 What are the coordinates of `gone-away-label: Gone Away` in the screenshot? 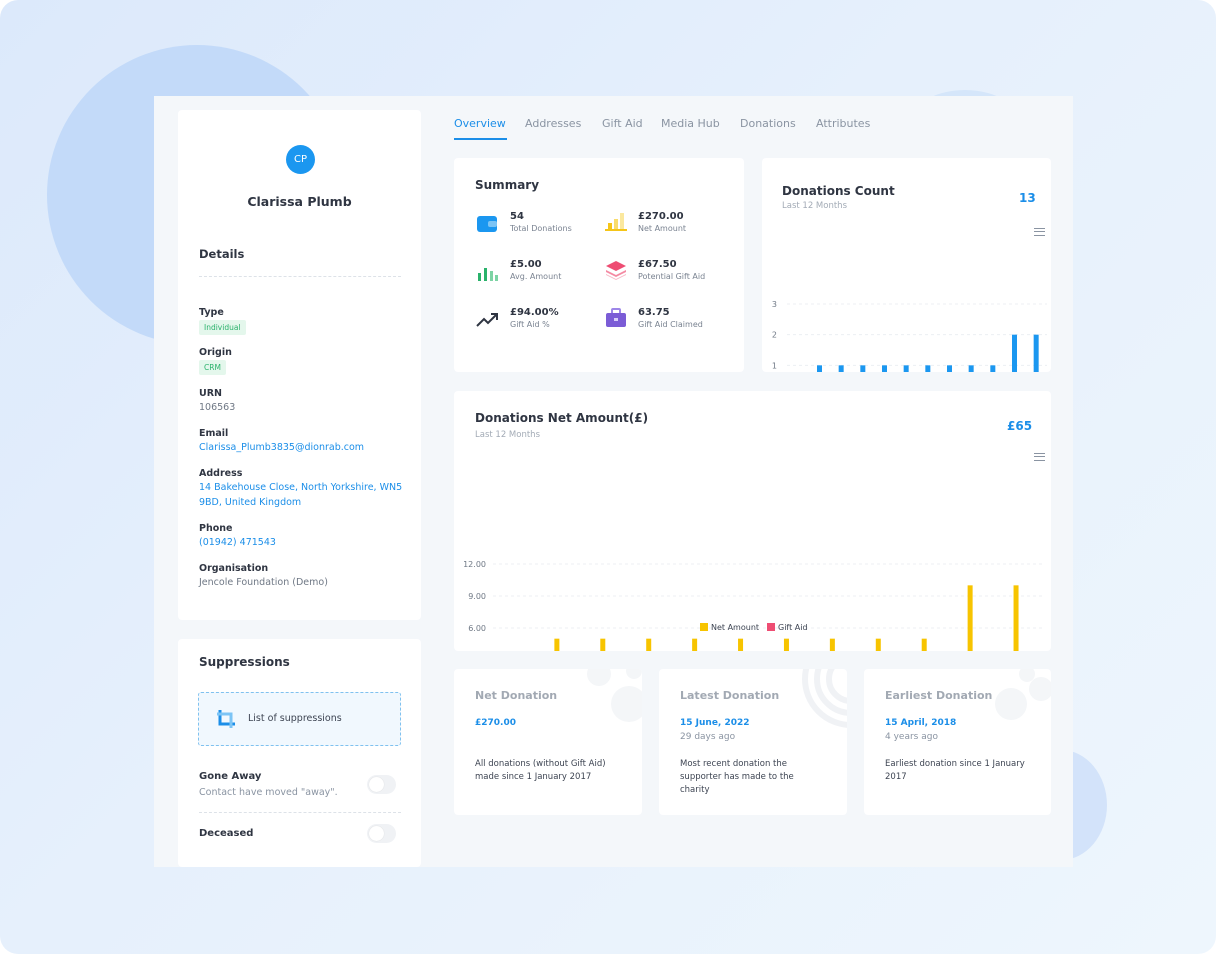 It's located at (230, 776).